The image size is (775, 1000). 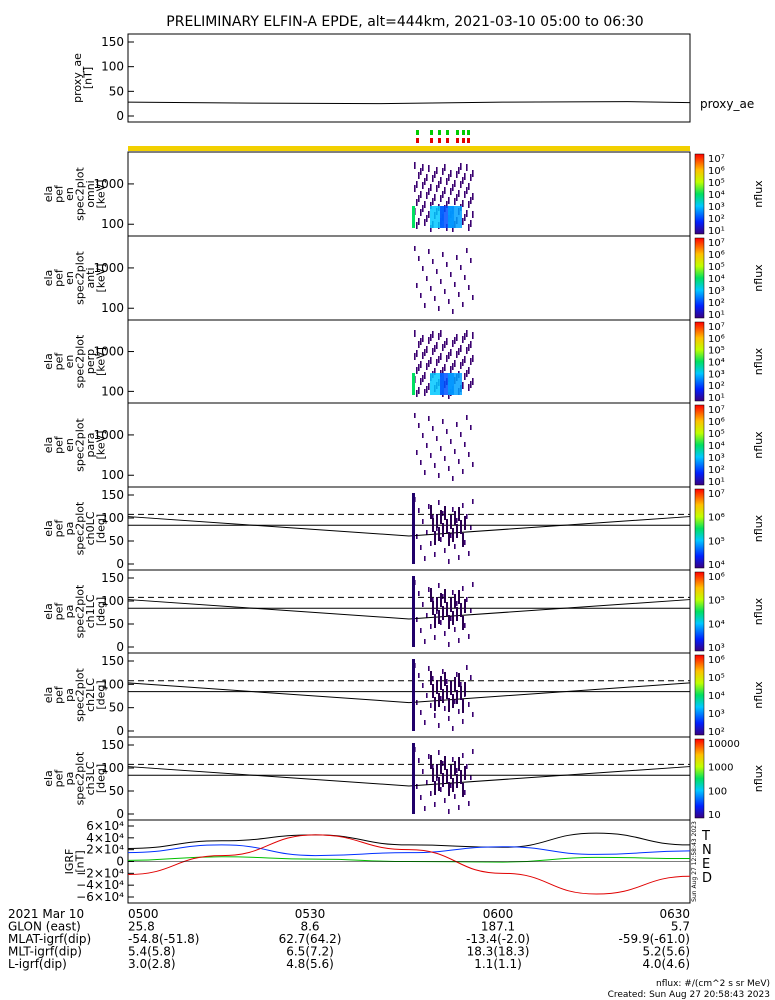 What do you see at coordinates (498, 964) in the screenshot?
I see `footer-value: 1.1(1.1)` at bounding box center [498, 964].